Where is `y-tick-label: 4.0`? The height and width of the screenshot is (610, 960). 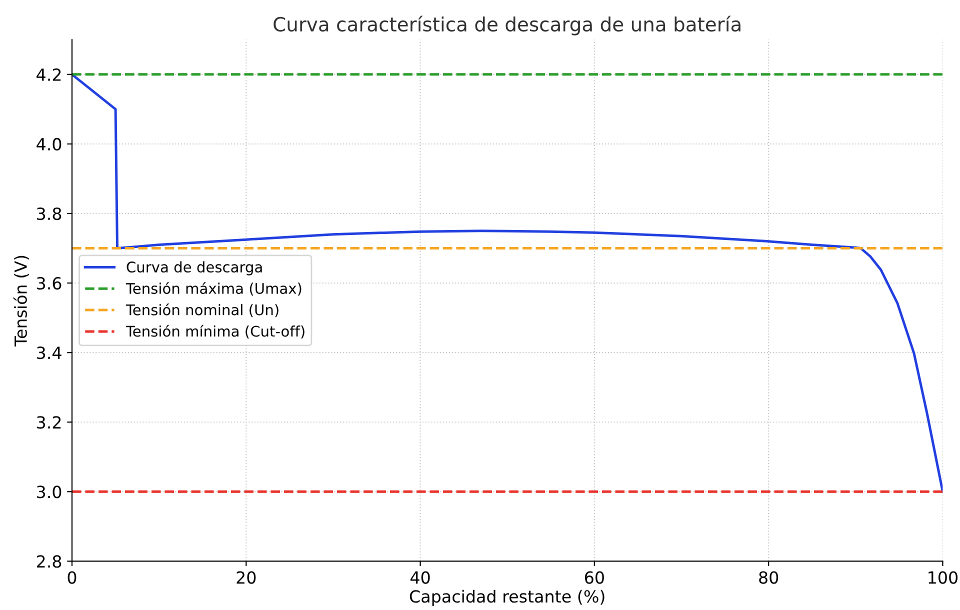 y-tick-label: 4.0 is located at coordinates (49, 144).